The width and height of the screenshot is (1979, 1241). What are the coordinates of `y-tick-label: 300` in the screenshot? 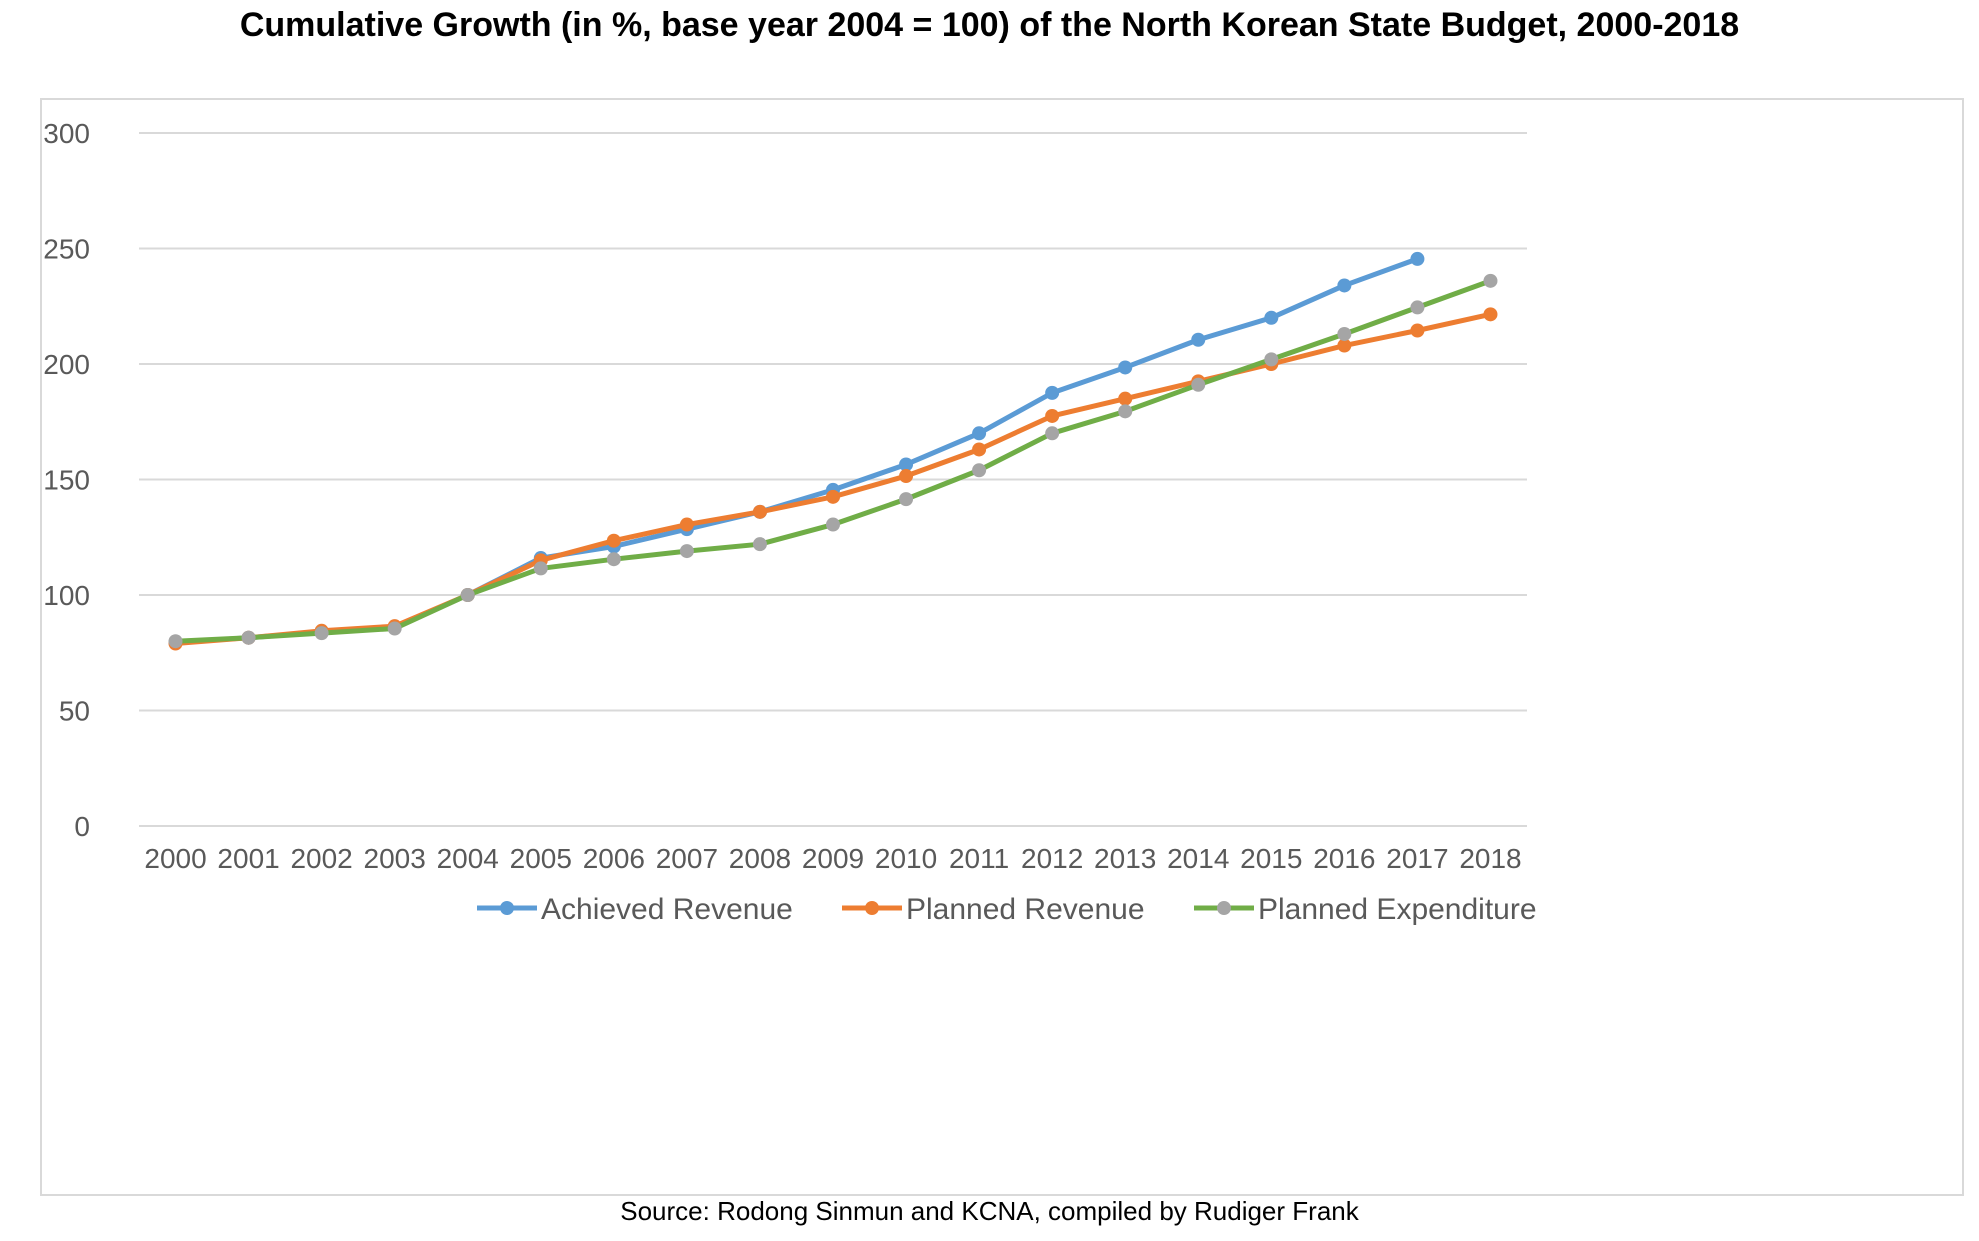 It's located at (66, 133).